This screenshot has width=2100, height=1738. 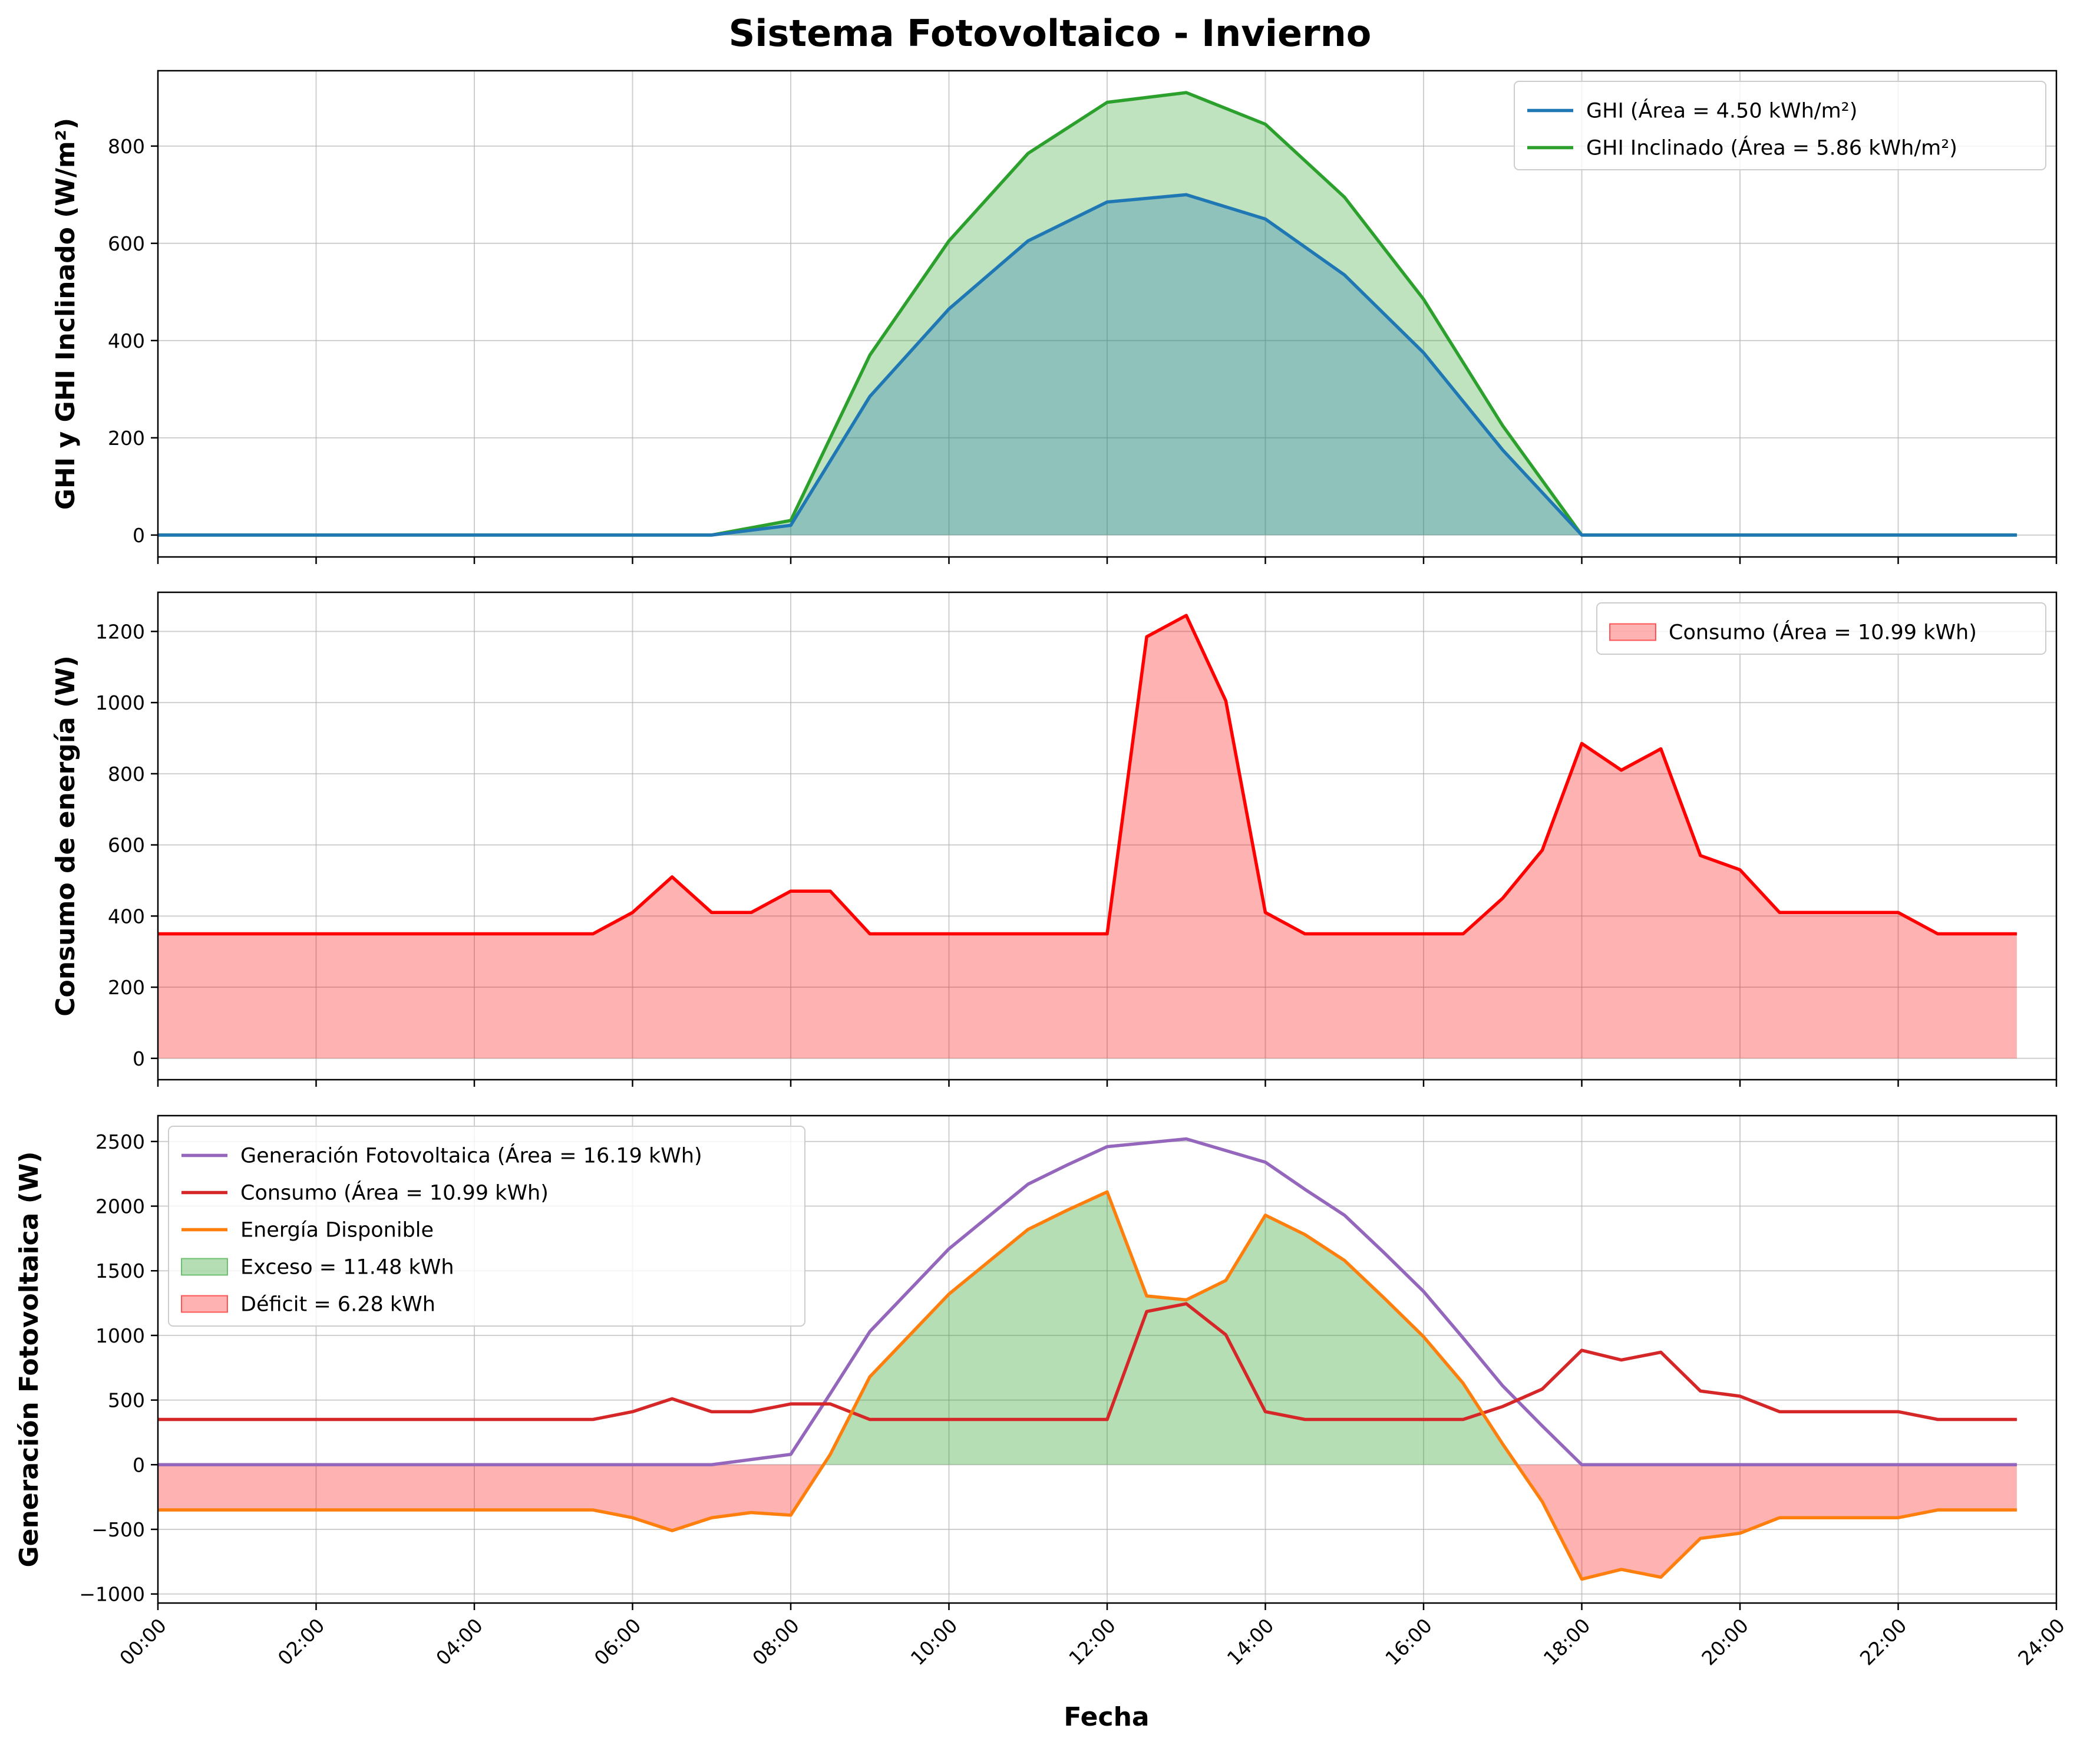 I want to click on y-axis-title: GHI y GHI Inclinado (W/m²), so click(x=66, y=314).